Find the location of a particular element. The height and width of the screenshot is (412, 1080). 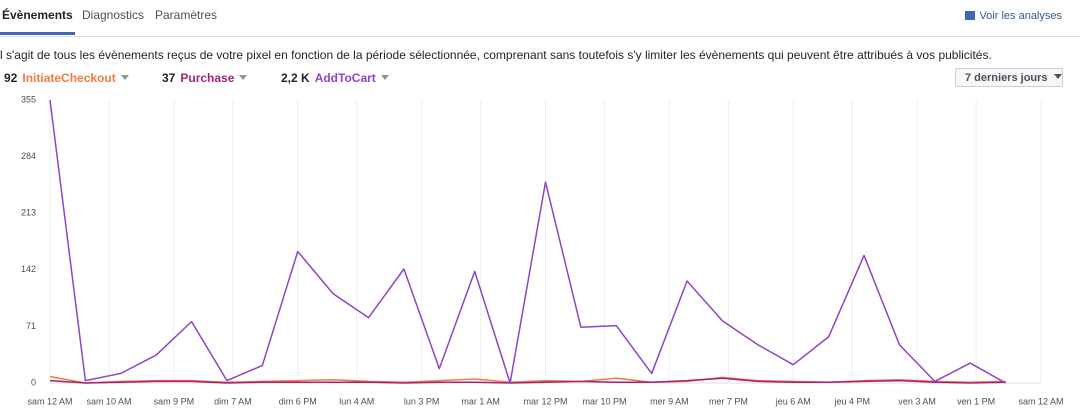

legend-item: 92 InitiateCheckout is located at coordinates (66, 78).